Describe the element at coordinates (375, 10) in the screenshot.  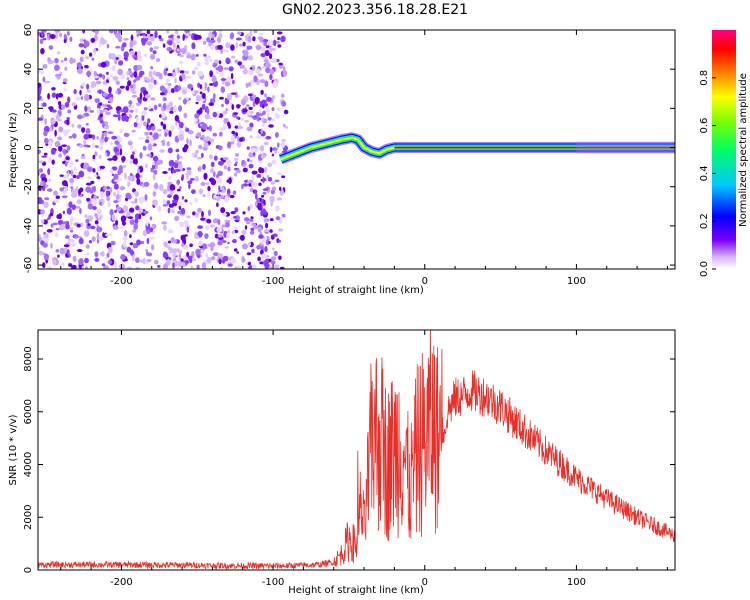
I see `chart-title: GN02.2023.356.18.28.E21` at that location.